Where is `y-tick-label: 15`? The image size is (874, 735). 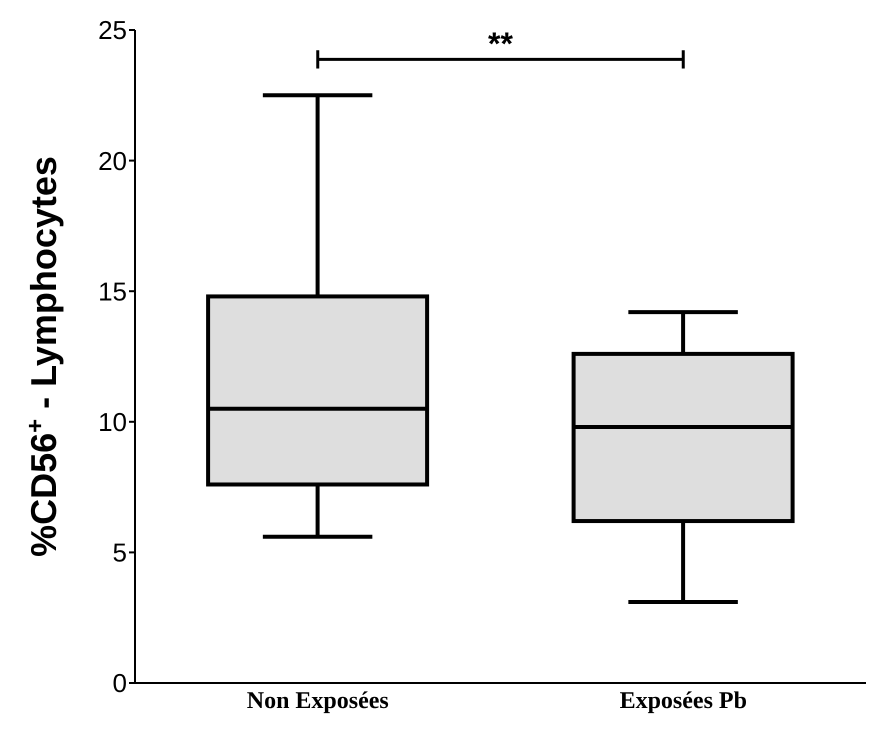
y-tick-label: 15 is located at coordinates (112, 291).